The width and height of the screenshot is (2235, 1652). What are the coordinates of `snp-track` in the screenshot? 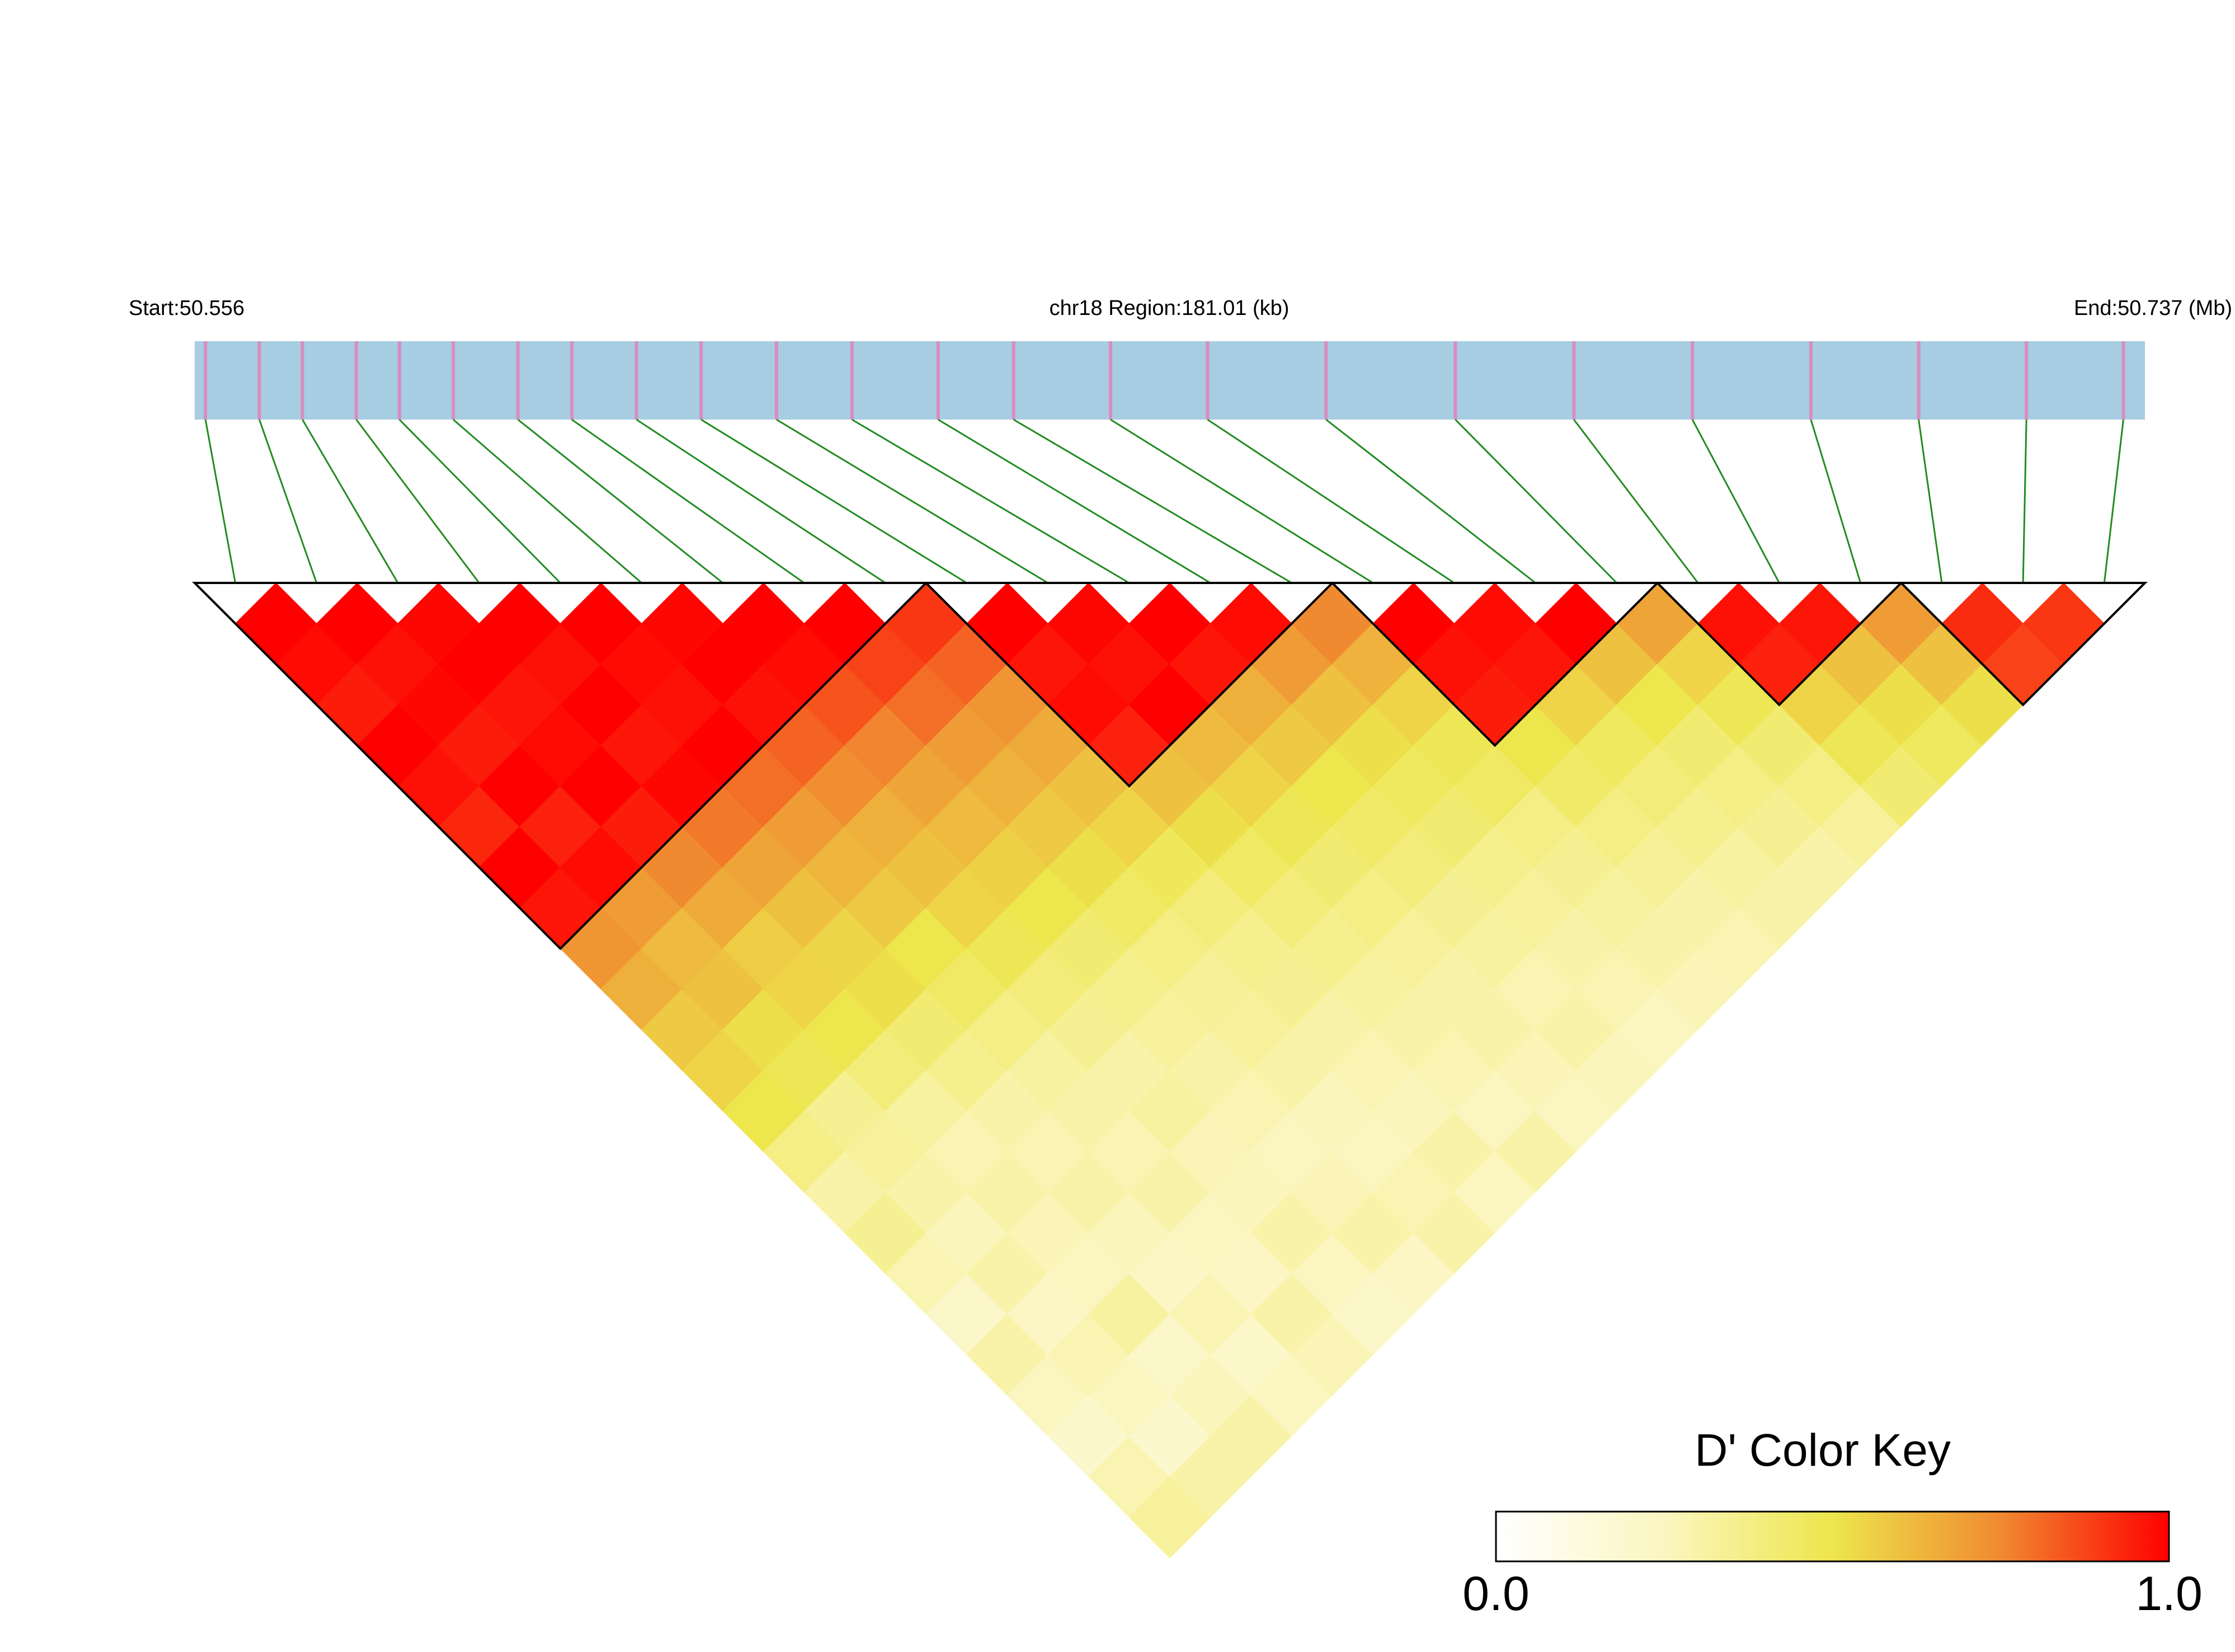 It's located at (1170, 381).